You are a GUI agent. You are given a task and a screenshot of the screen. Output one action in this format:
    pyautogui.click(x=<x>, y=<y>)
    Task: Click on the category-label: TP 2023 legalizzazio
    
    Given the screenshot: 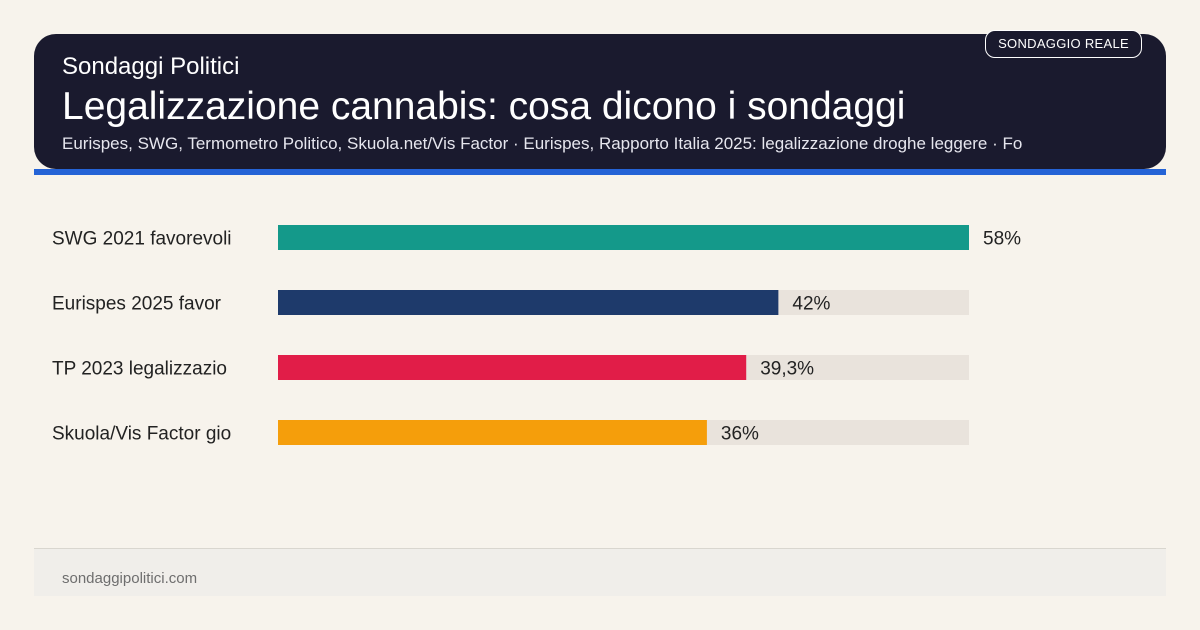 What is the action you would take?
    pyautogui.click(x=139, y=369)
    